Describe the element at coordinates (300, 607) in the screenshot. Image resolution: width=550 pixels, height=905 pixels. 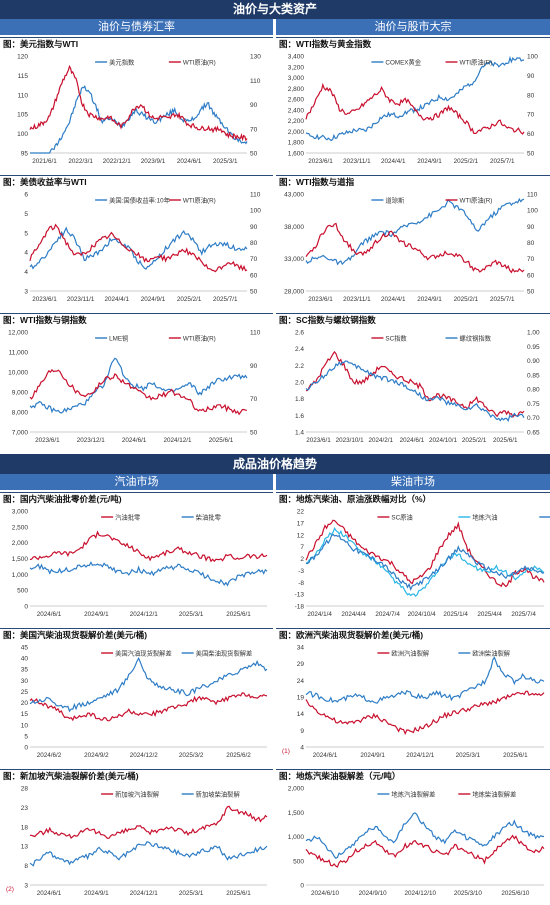
I see `y-tick-label: -18` at that location.